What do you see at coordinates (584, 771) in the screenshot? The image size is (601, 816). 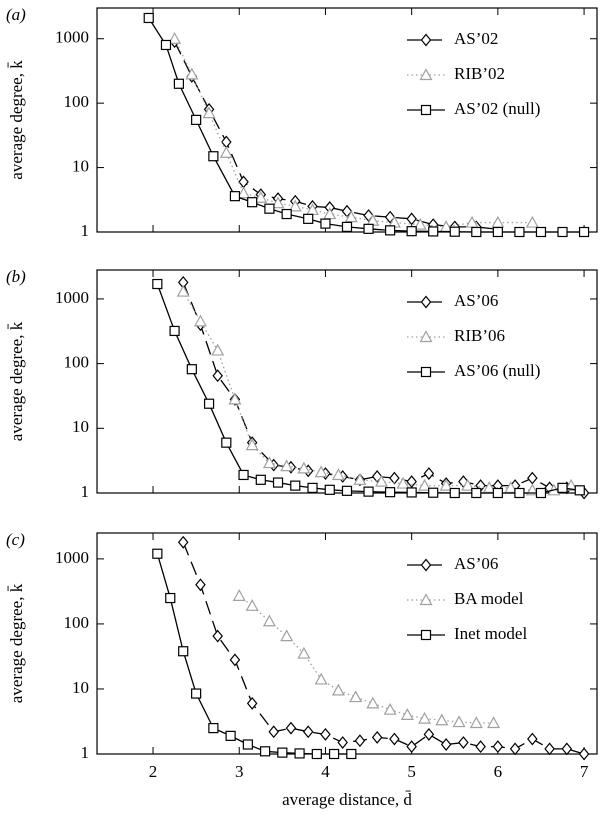 I see `x-tick-label: 7` at bounding box center [584, 771].